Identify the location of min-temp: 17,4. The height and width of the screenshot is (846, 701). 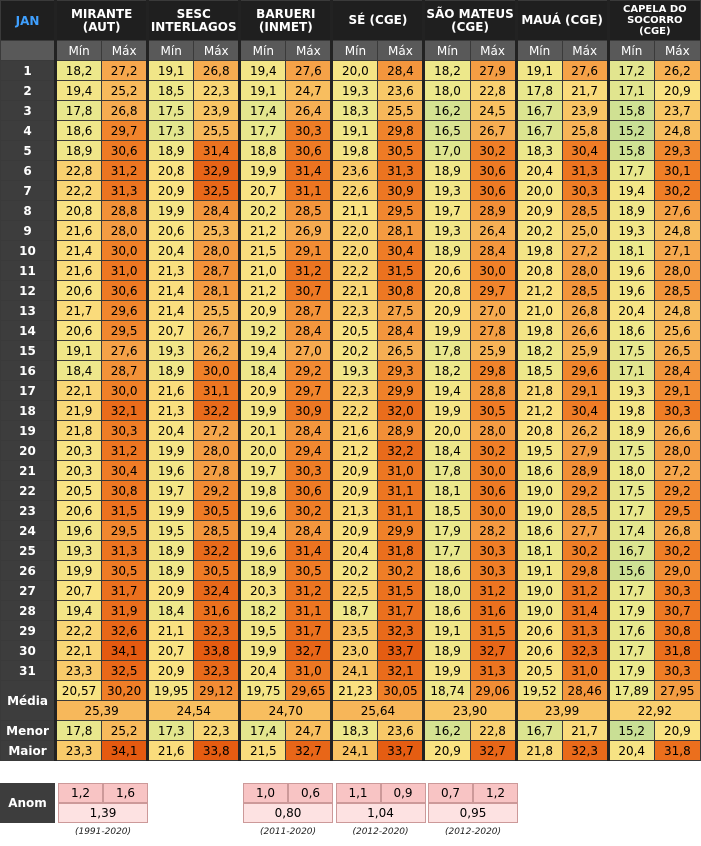
(630, 530).